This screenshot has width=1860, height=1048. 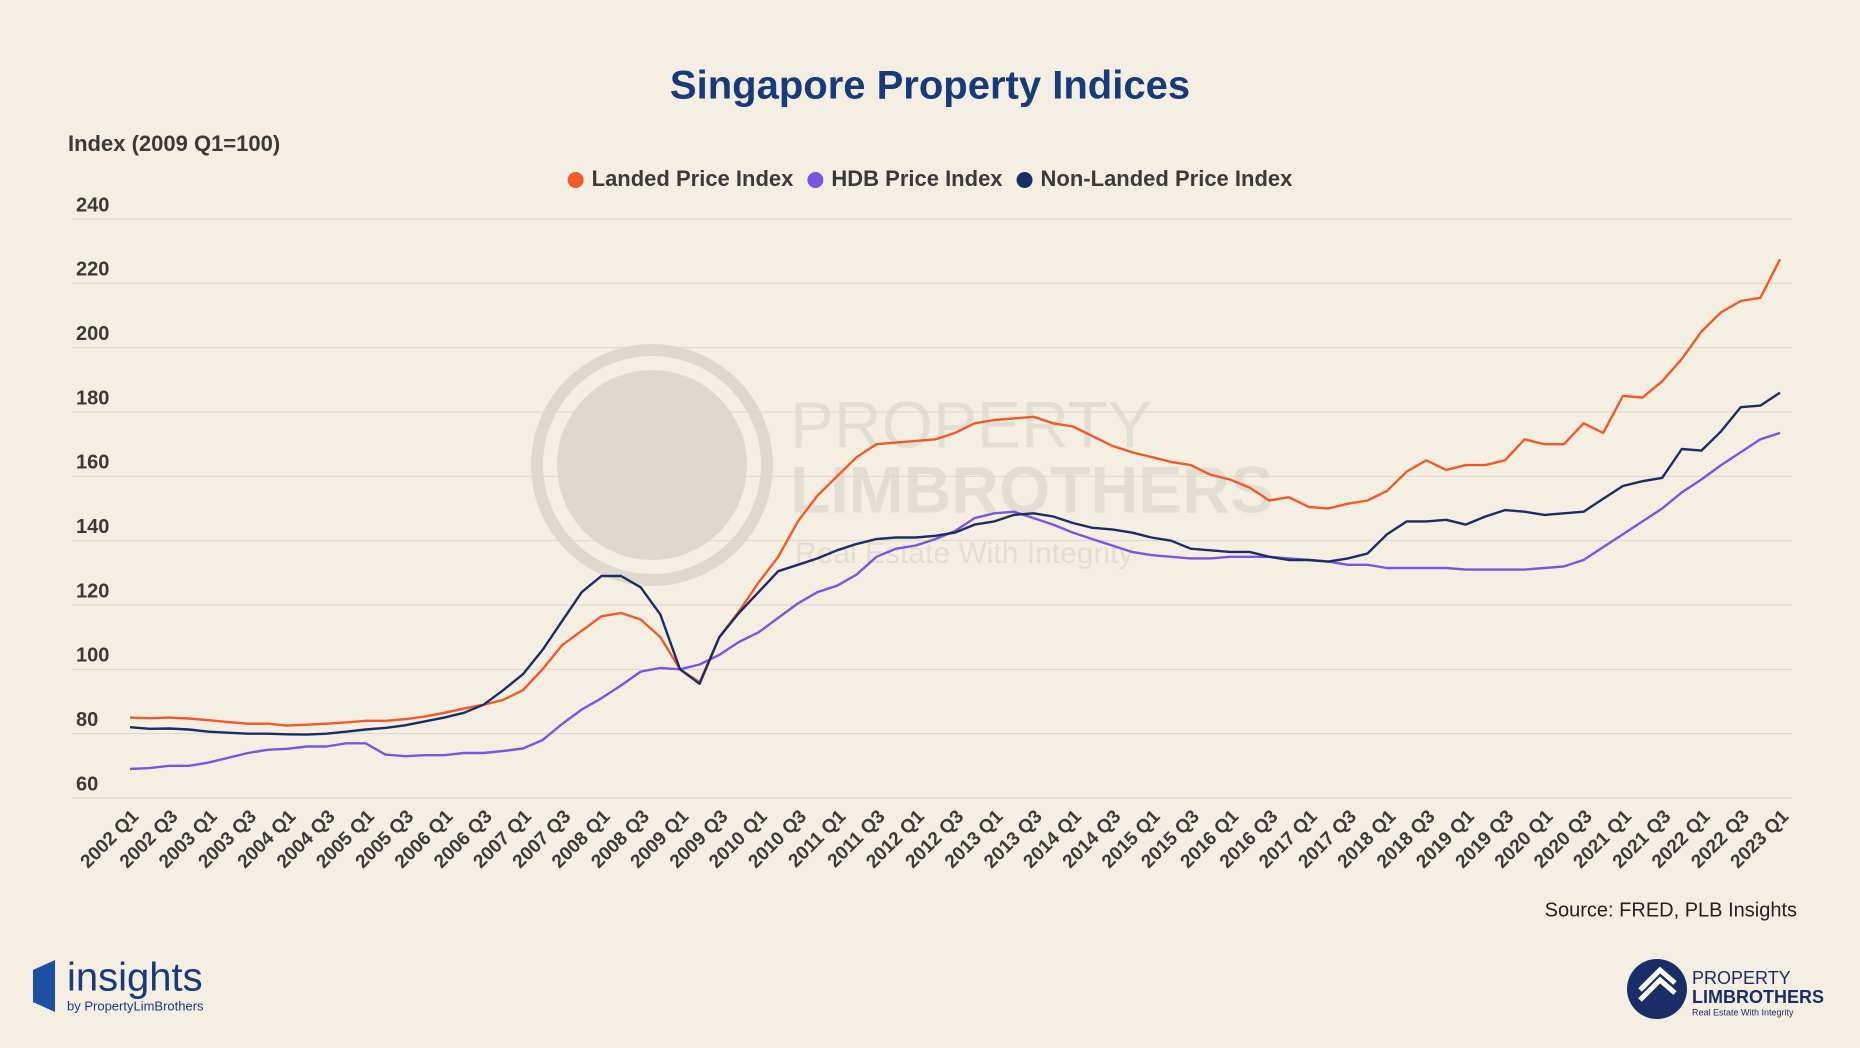 What do you see at coordinates (964, 553) in the screenshot?
I see `watermark-tagline: Real Estate With Integrity` at bounding box center [964, 553].